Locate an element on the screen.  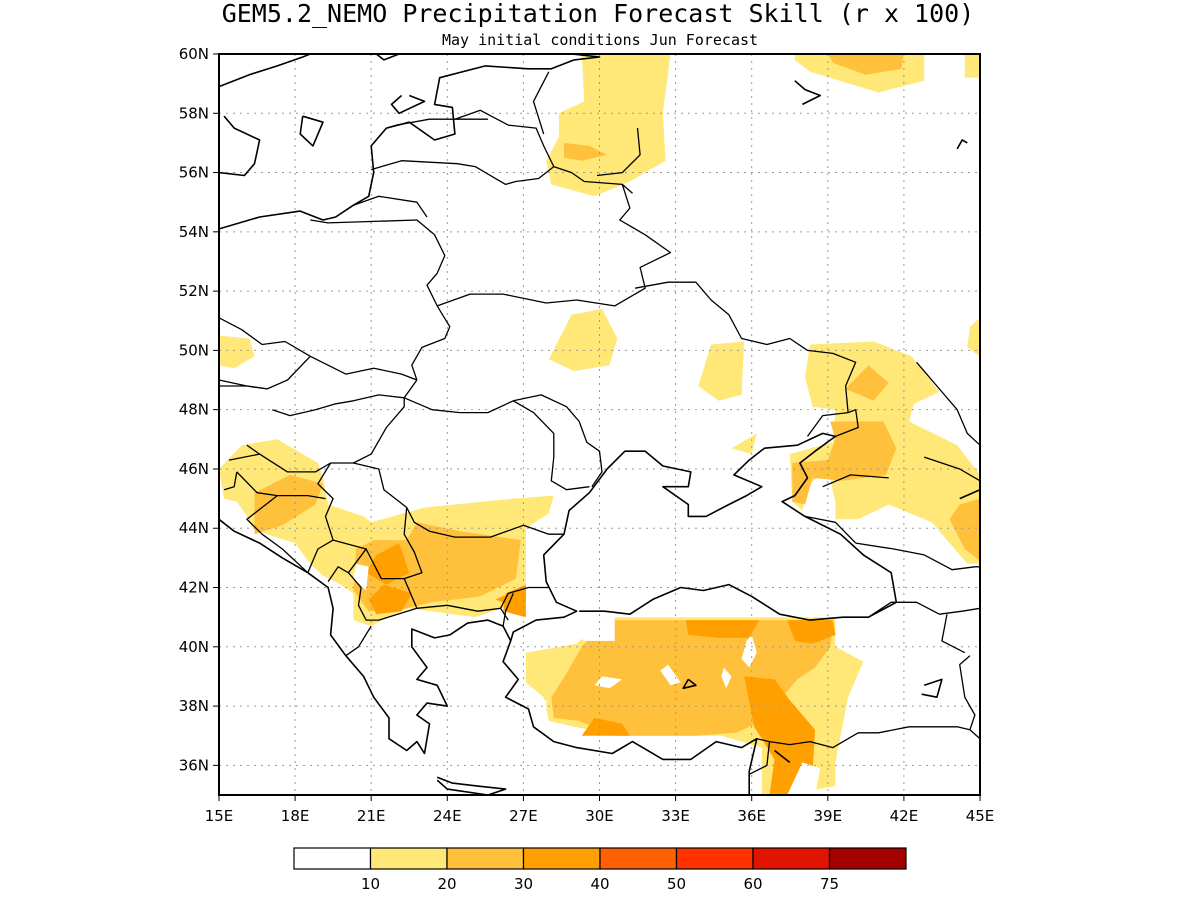
x-tick-label: 18E is located at coordinates (295, 816).